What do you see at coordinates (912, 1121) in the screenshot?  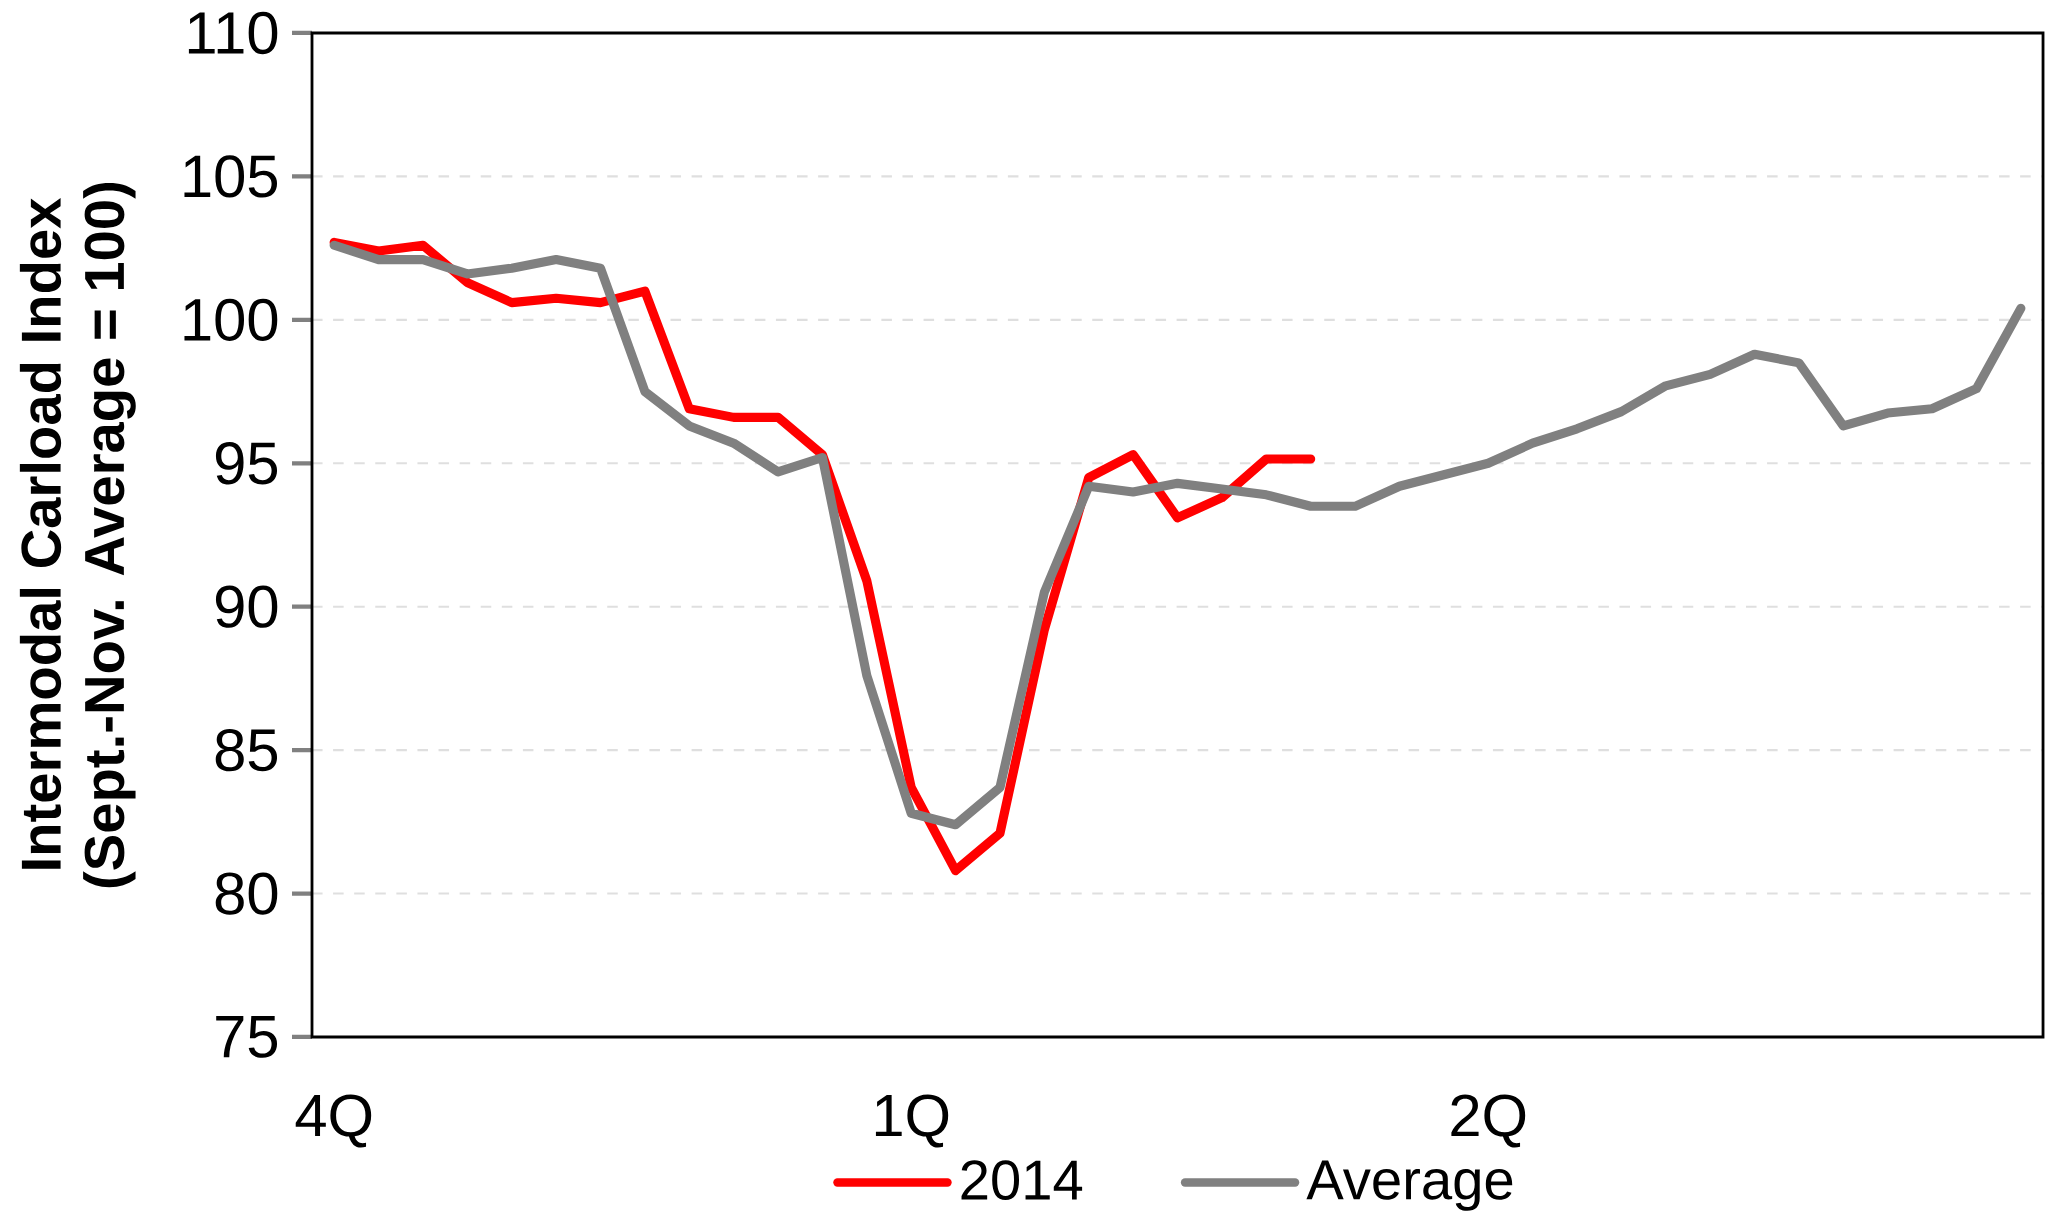 I see `x-tick-label: 1Q` at bounding box center [912, 1121].